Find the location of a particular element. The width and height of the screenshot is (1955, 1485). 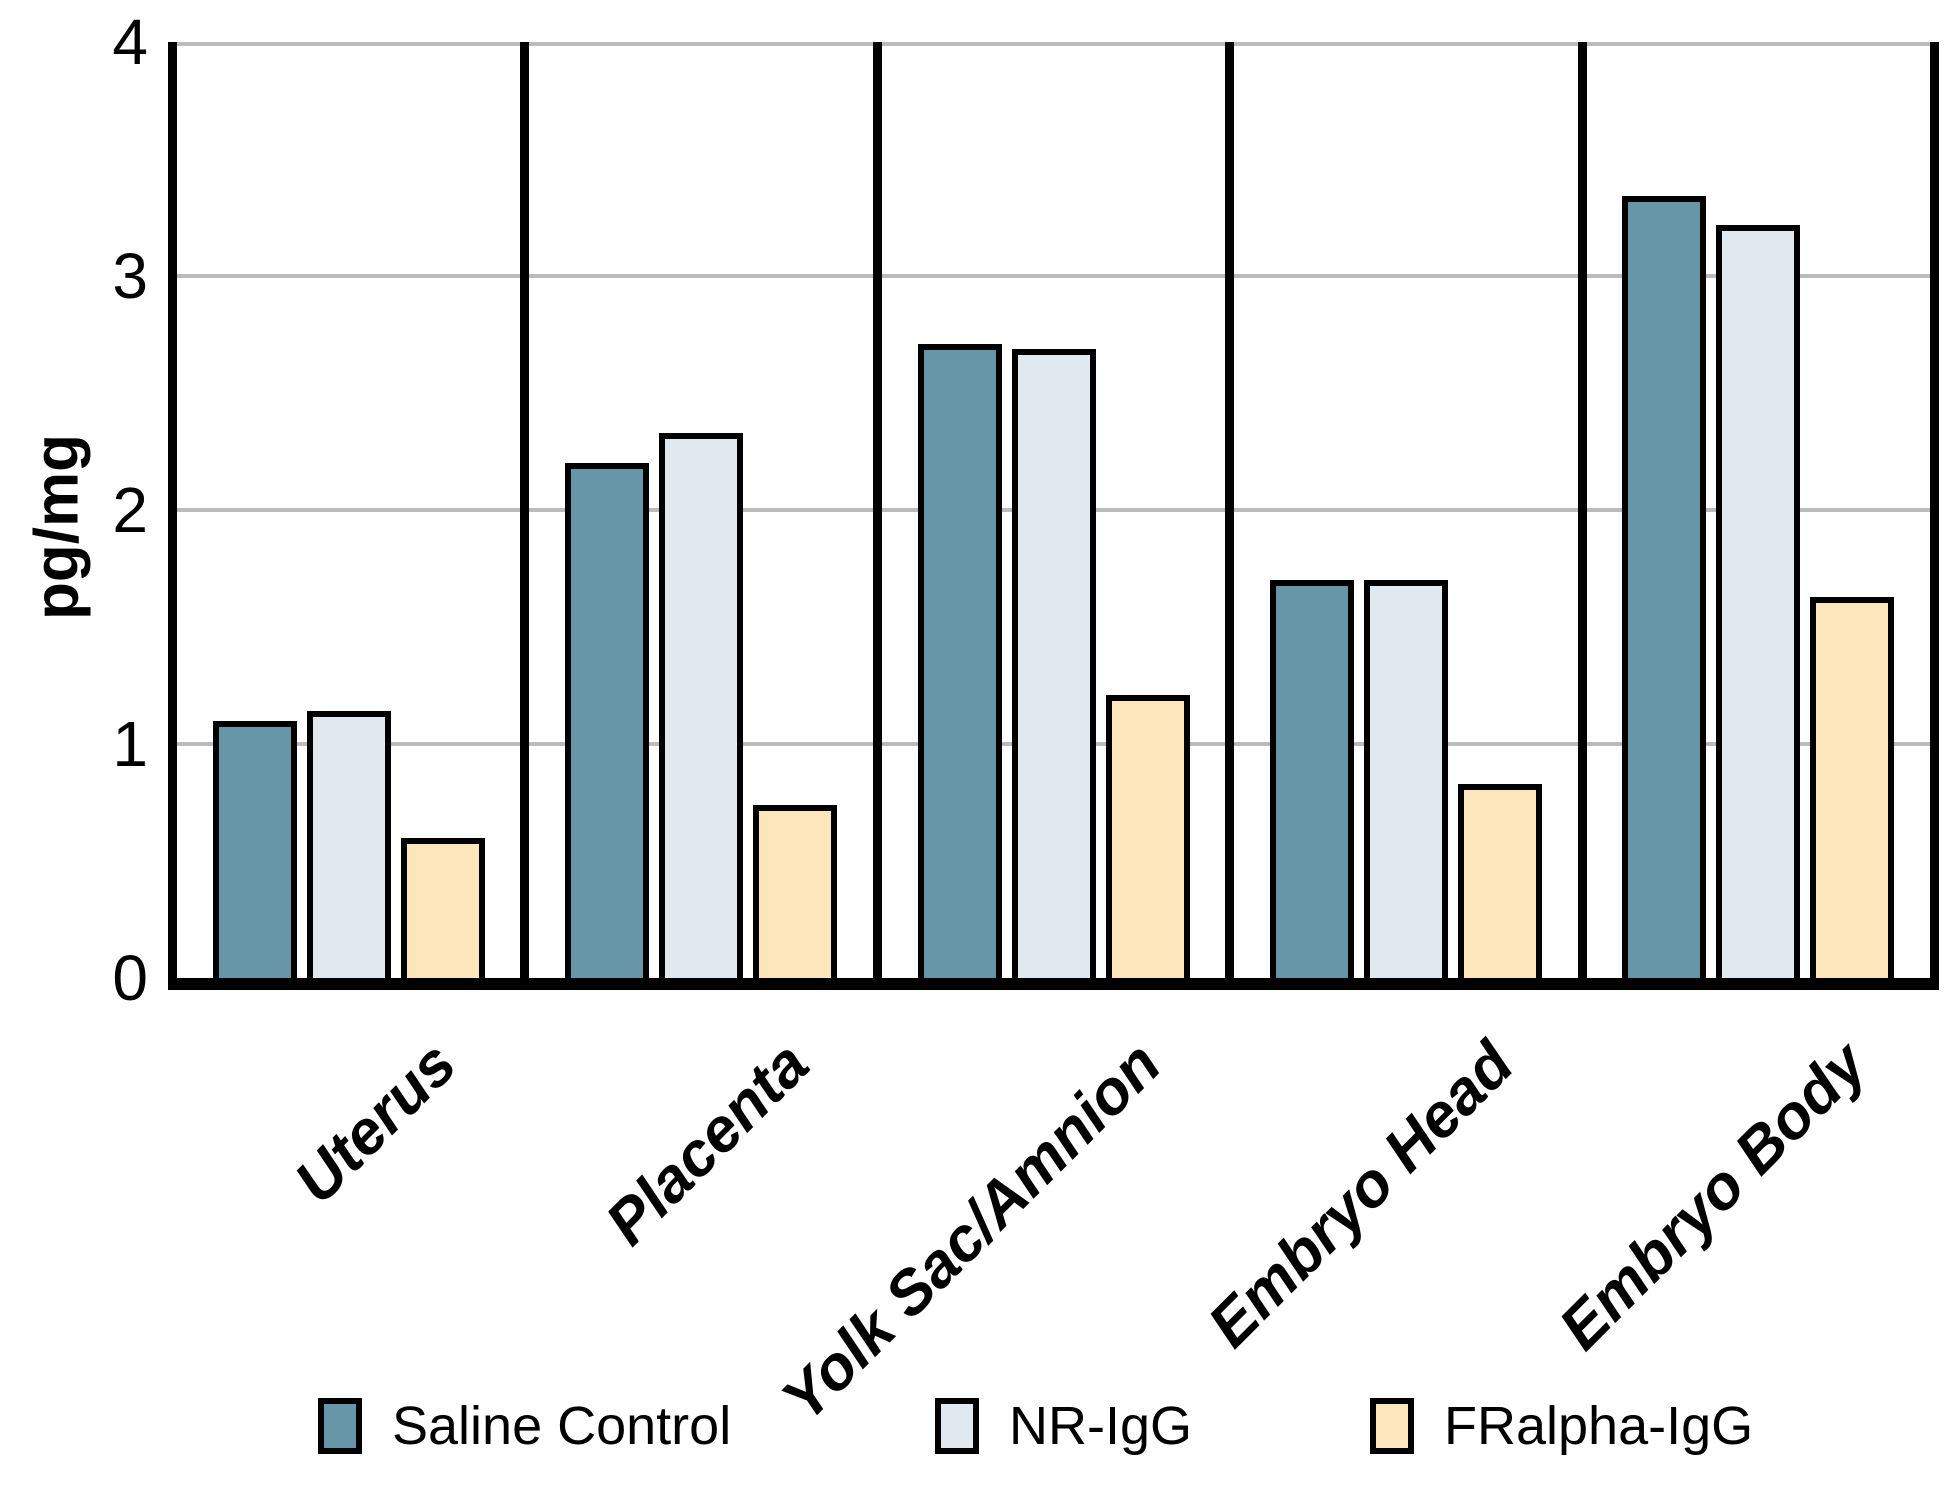

legend-swatch-fralpha-igg is located at coordinates (1392, 1426).